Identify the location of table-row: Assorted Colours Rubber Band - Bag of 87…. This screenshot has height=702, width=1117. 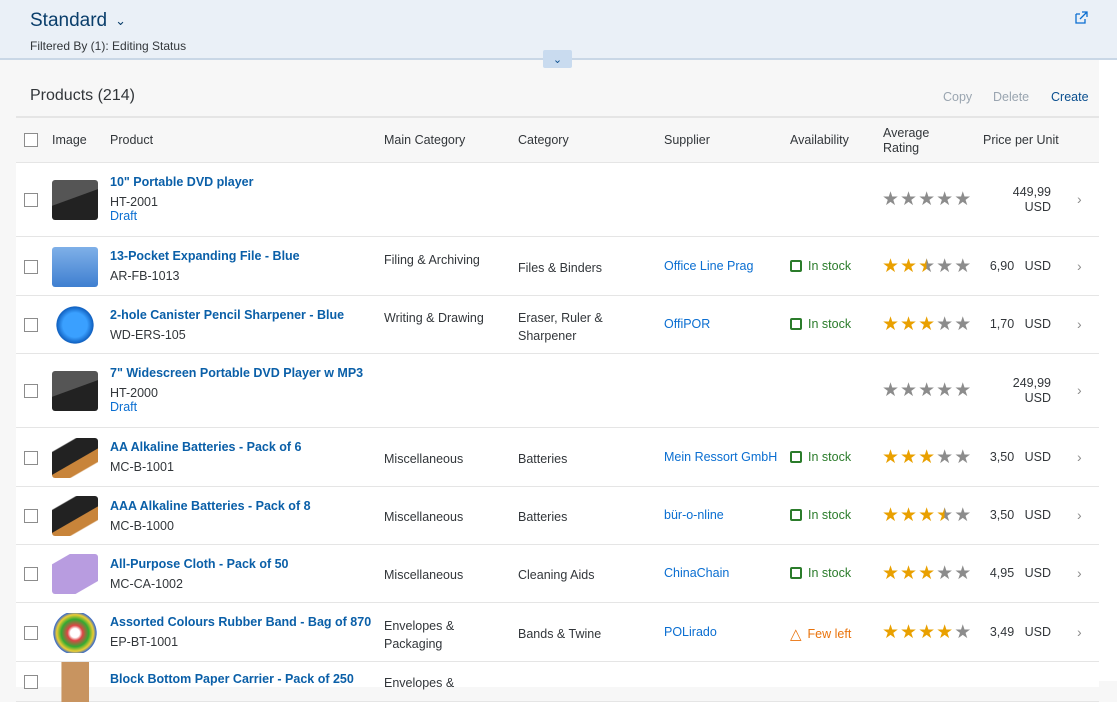
(557, 632).